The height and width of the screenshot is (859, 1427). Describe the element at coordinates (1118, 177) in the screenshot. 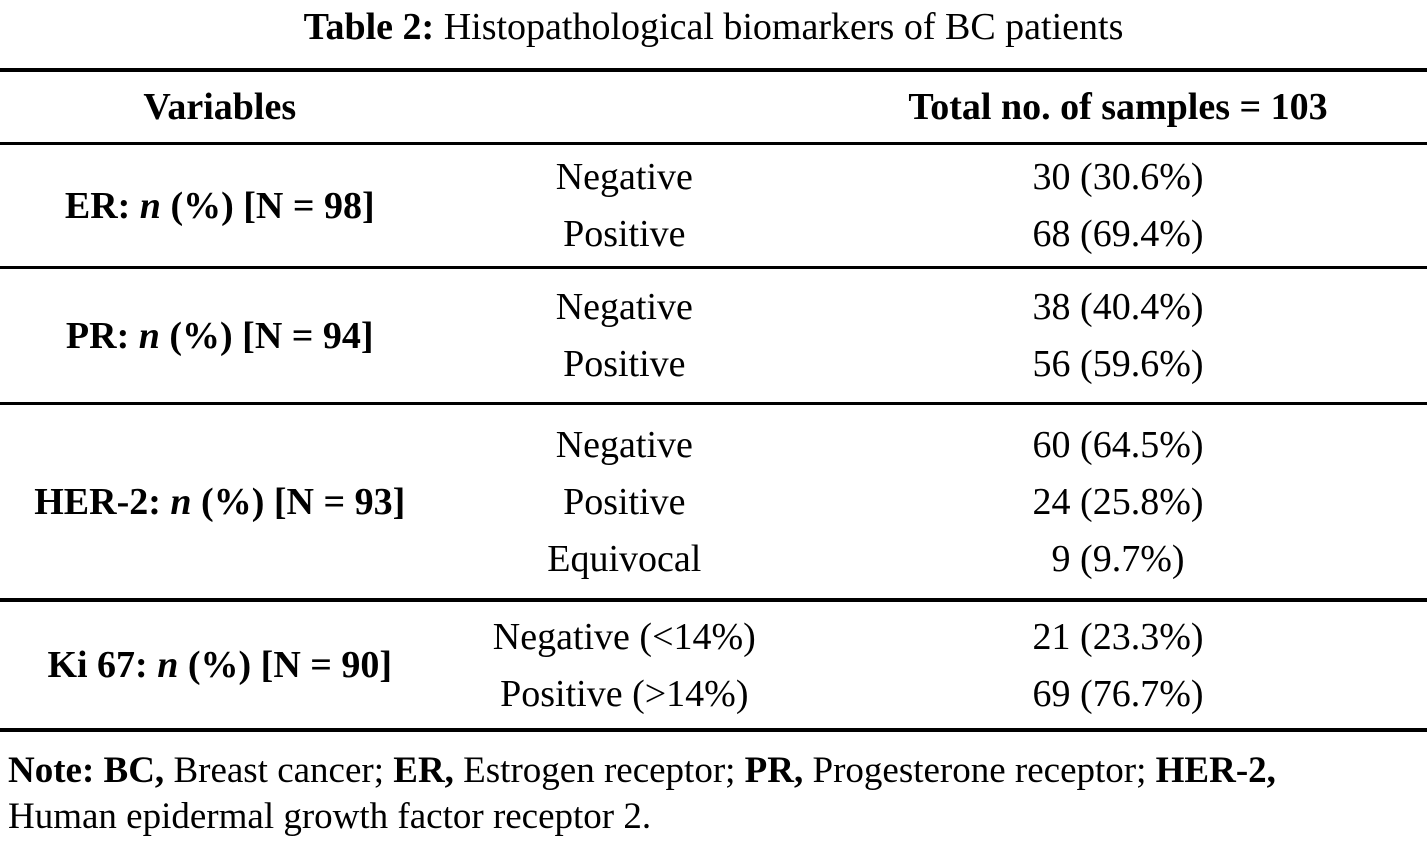

I see `value-cell: 30 (30.6%)` at that location.